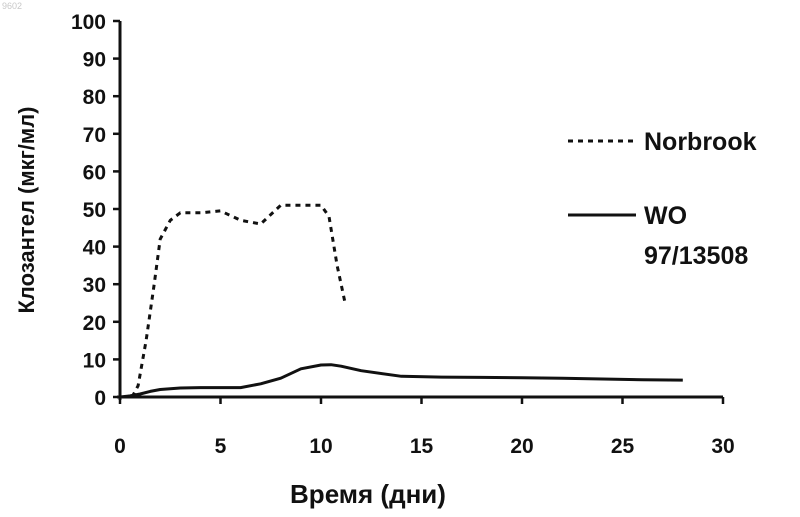 This screenshot has height=517, width=800. Describe the element at coordinates (120, 446) in the screenshot. I see `x-tick-label: 0` at that location.